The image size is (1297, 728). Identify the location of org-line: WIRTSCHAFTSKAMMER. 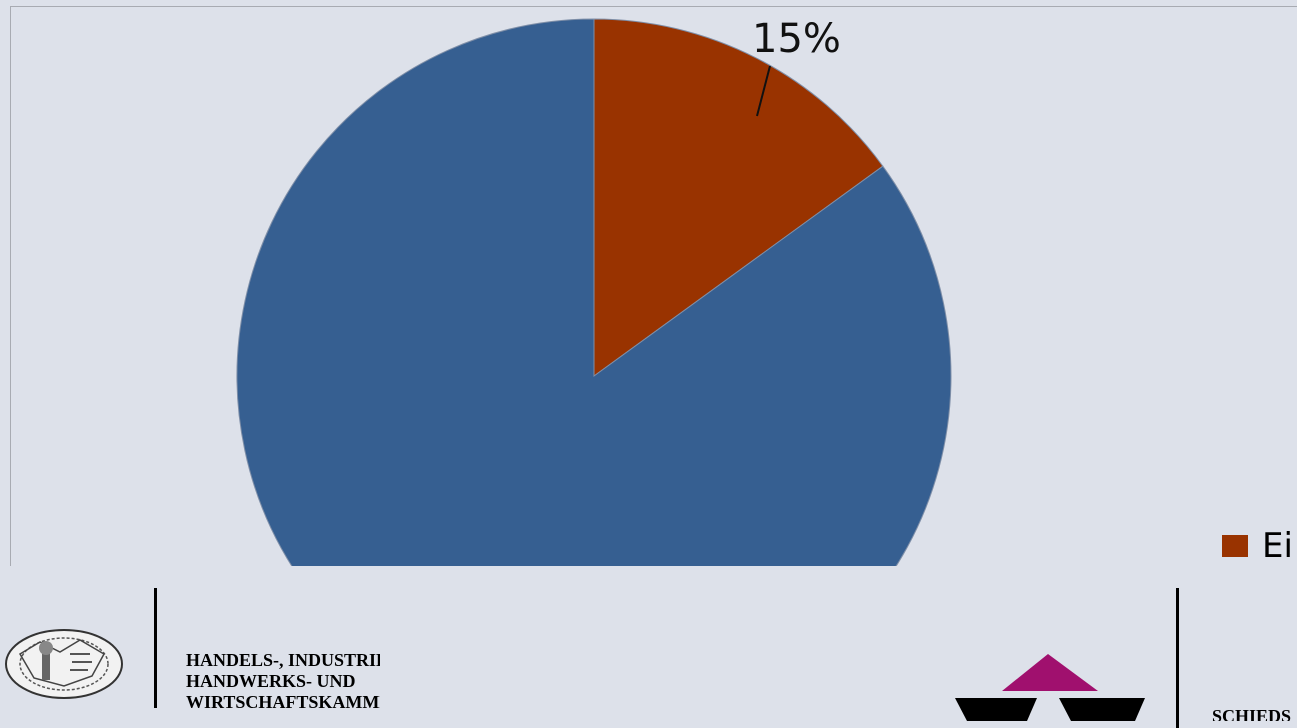
(283, 701).